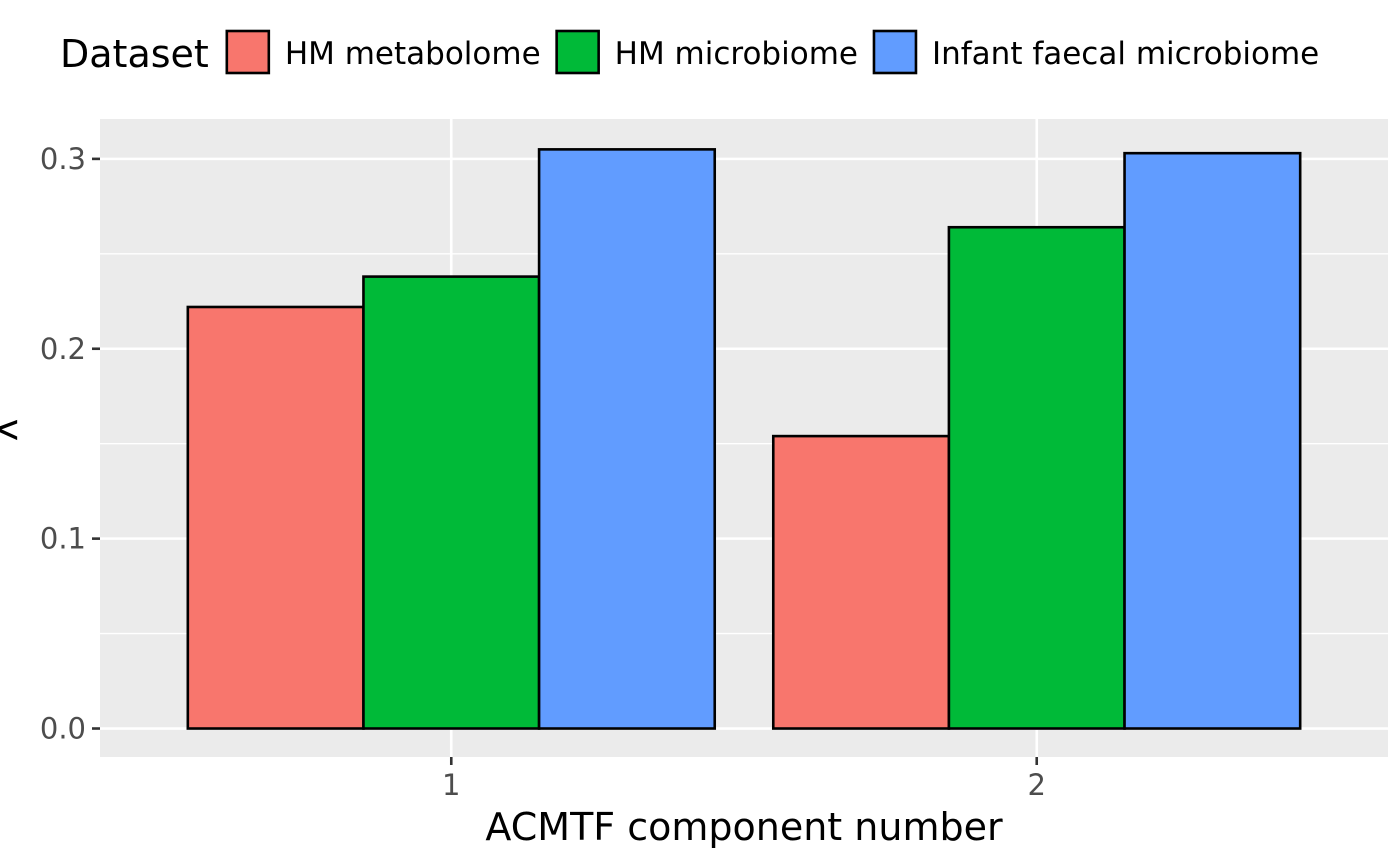 The image size is (1400, 865). What do you see at coordinates (736, 54) in the screenshot?
I see `legend-label: HM microbiome` at bounding box center [736, 54].